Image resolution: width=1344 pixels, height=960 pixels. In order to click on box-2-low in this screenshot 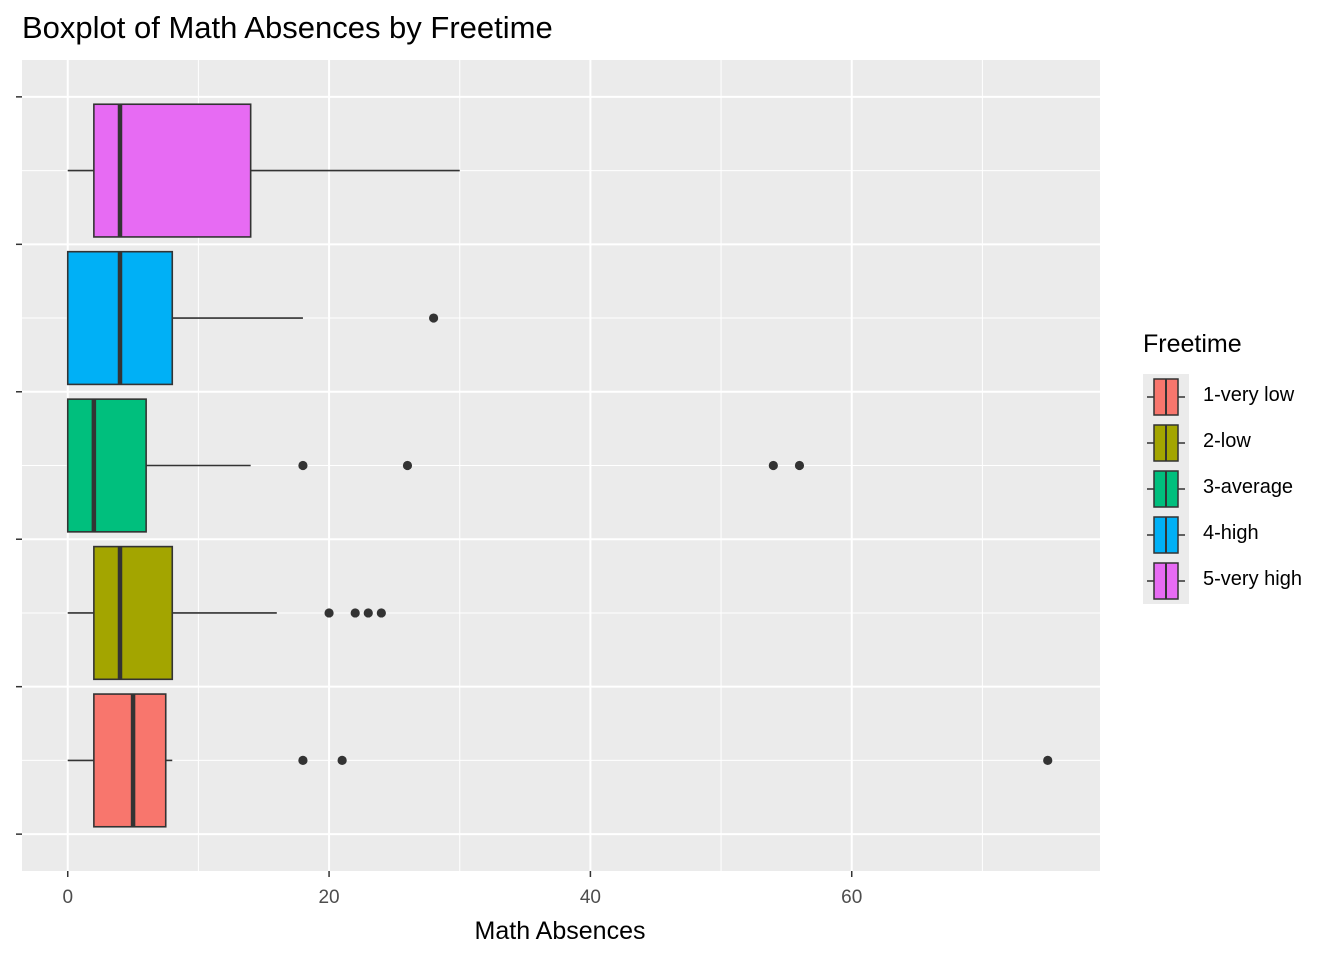, I will do `click(226, 613)`.